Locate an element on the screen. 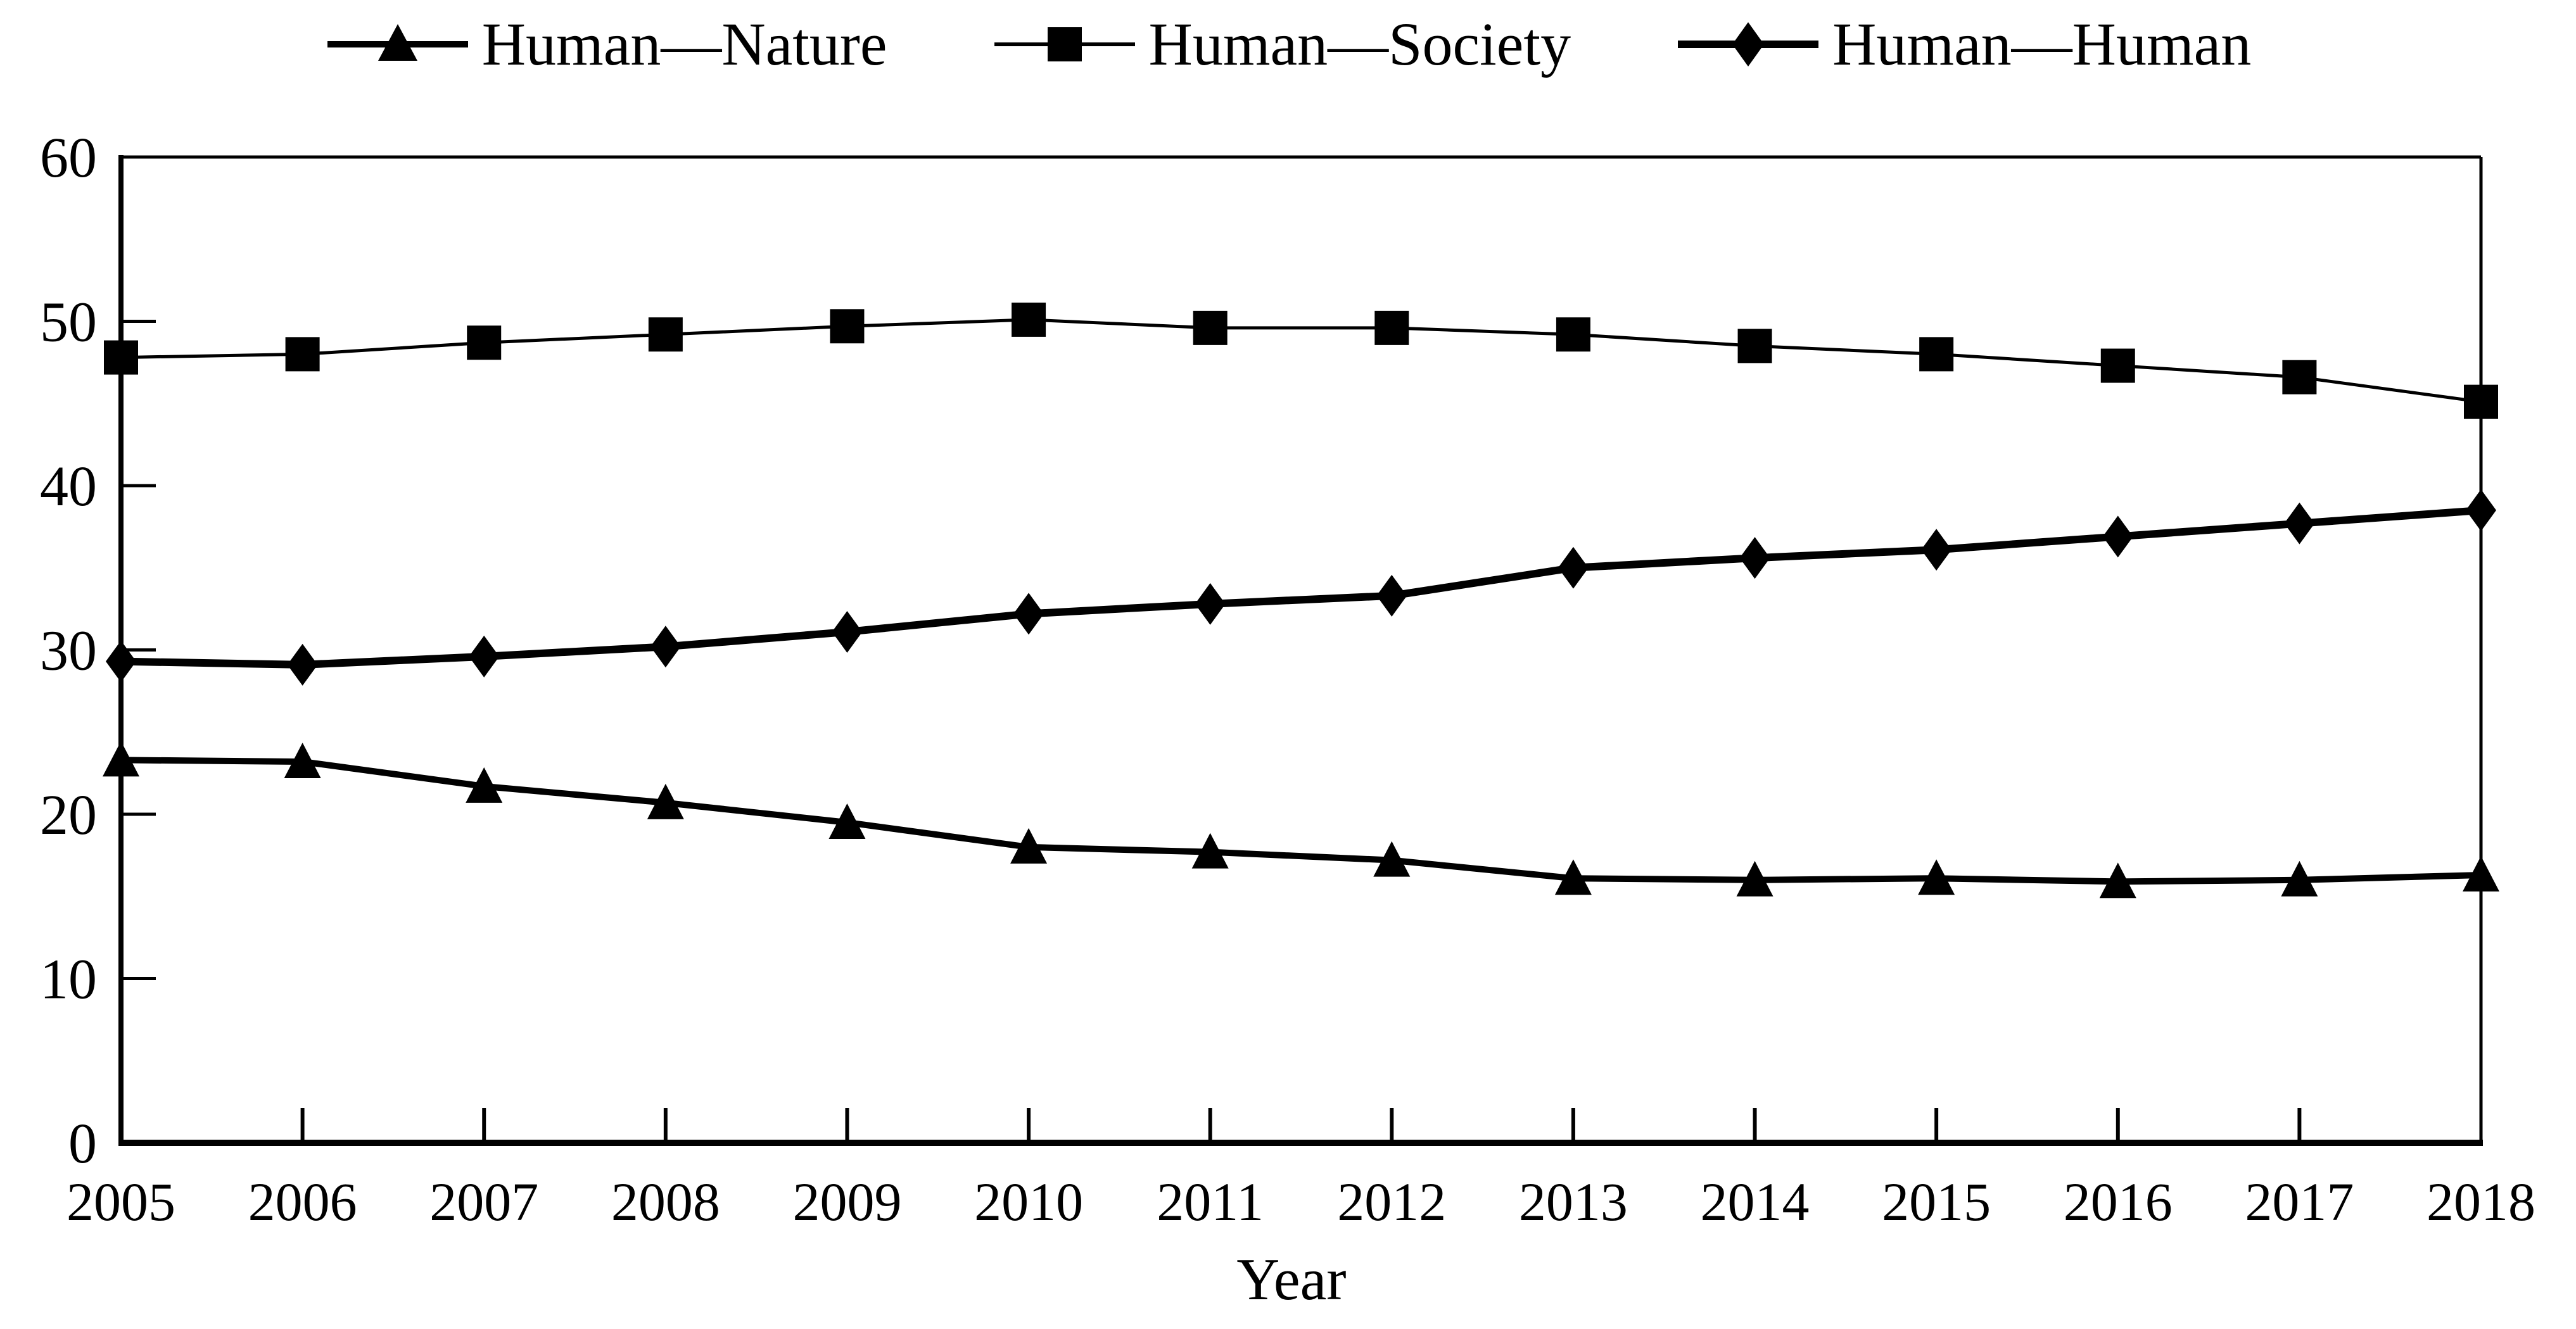  legend-label: Human—Human is located at coordinates (2042, 44).